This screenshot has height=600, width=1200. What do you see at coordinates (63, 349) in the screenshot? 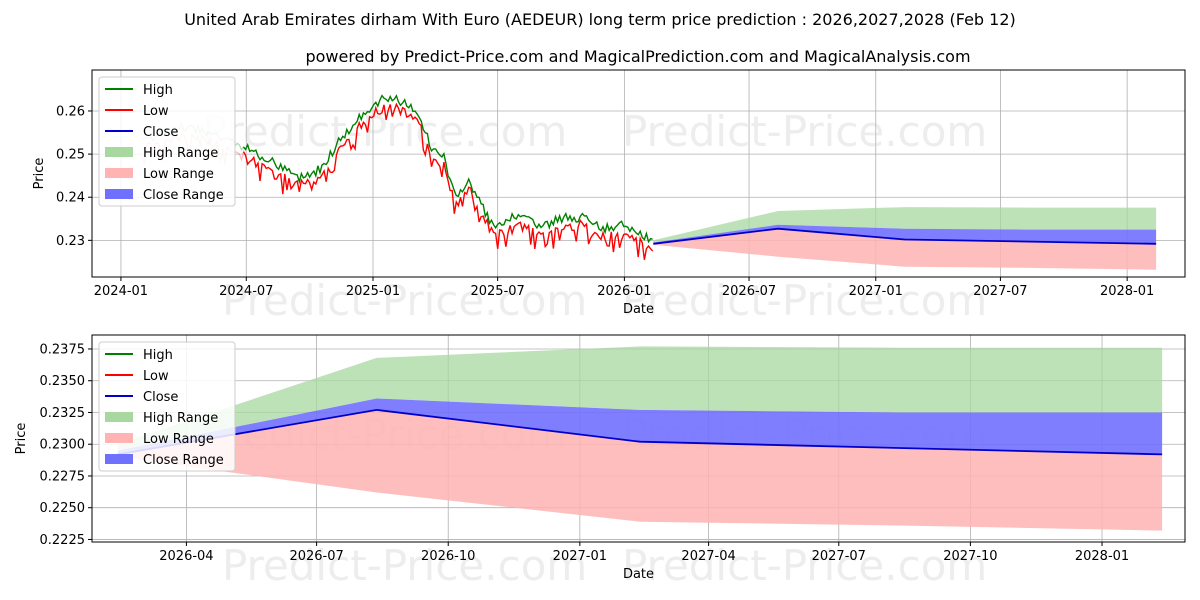
I see `y-tick-label: 0.2375` at bounding box center [63, 349].